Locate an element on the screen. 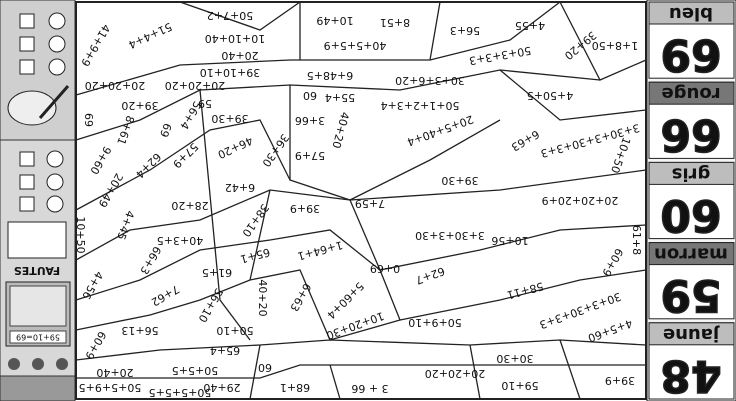 The width and height of the screenshot is (736, 401). palette-icon is located at coordinates (32, 108).